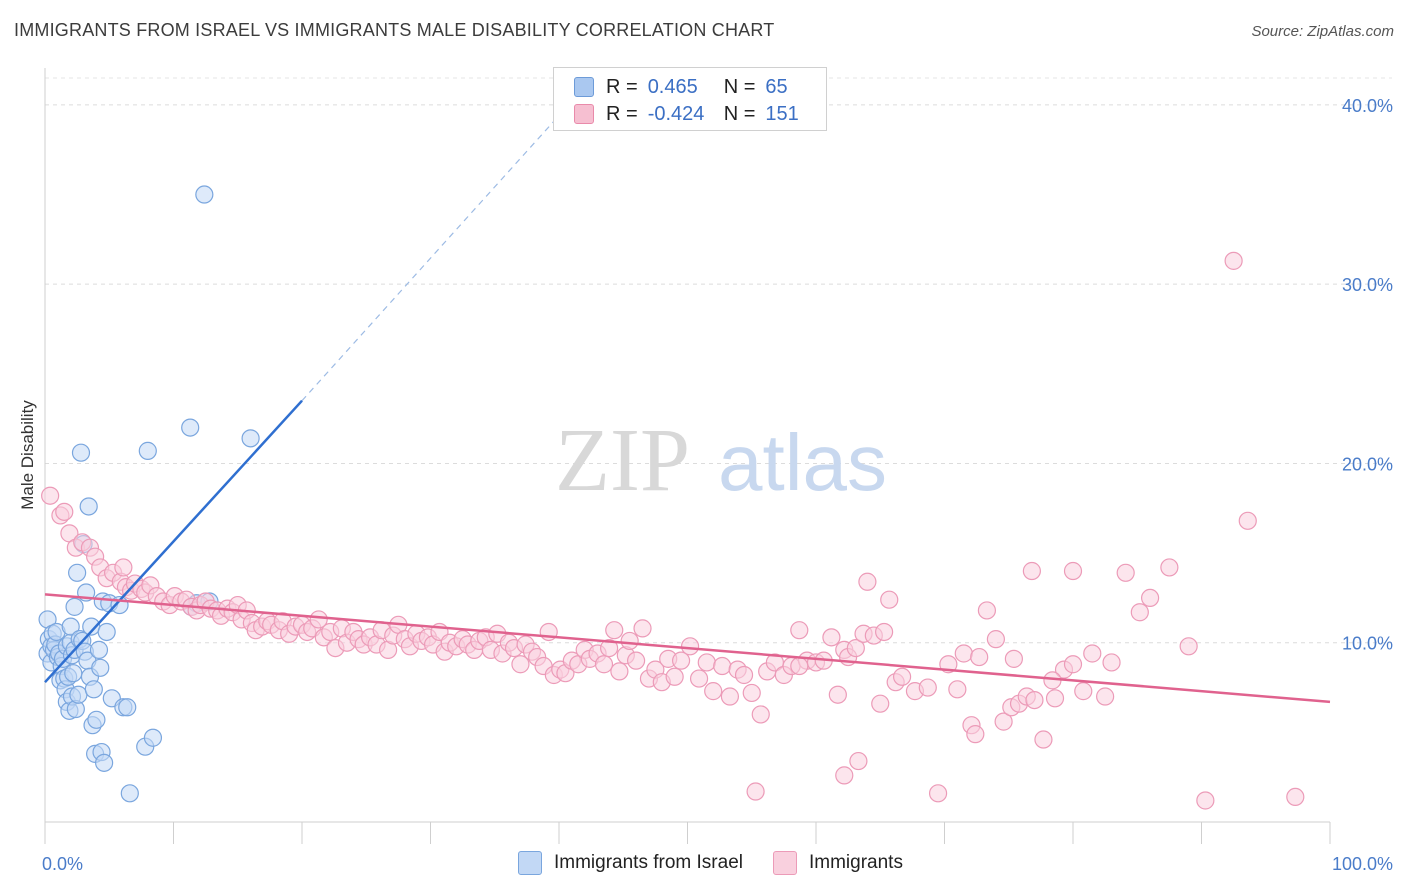 The height and width of the screenshot is (892, 1406). What do you see at coordinates (690, 99) in the screenshot?
I see `correlation-legend: R = 0.465 N = 65 R = -0.424 N = 151` at bounding box center [690, 99].